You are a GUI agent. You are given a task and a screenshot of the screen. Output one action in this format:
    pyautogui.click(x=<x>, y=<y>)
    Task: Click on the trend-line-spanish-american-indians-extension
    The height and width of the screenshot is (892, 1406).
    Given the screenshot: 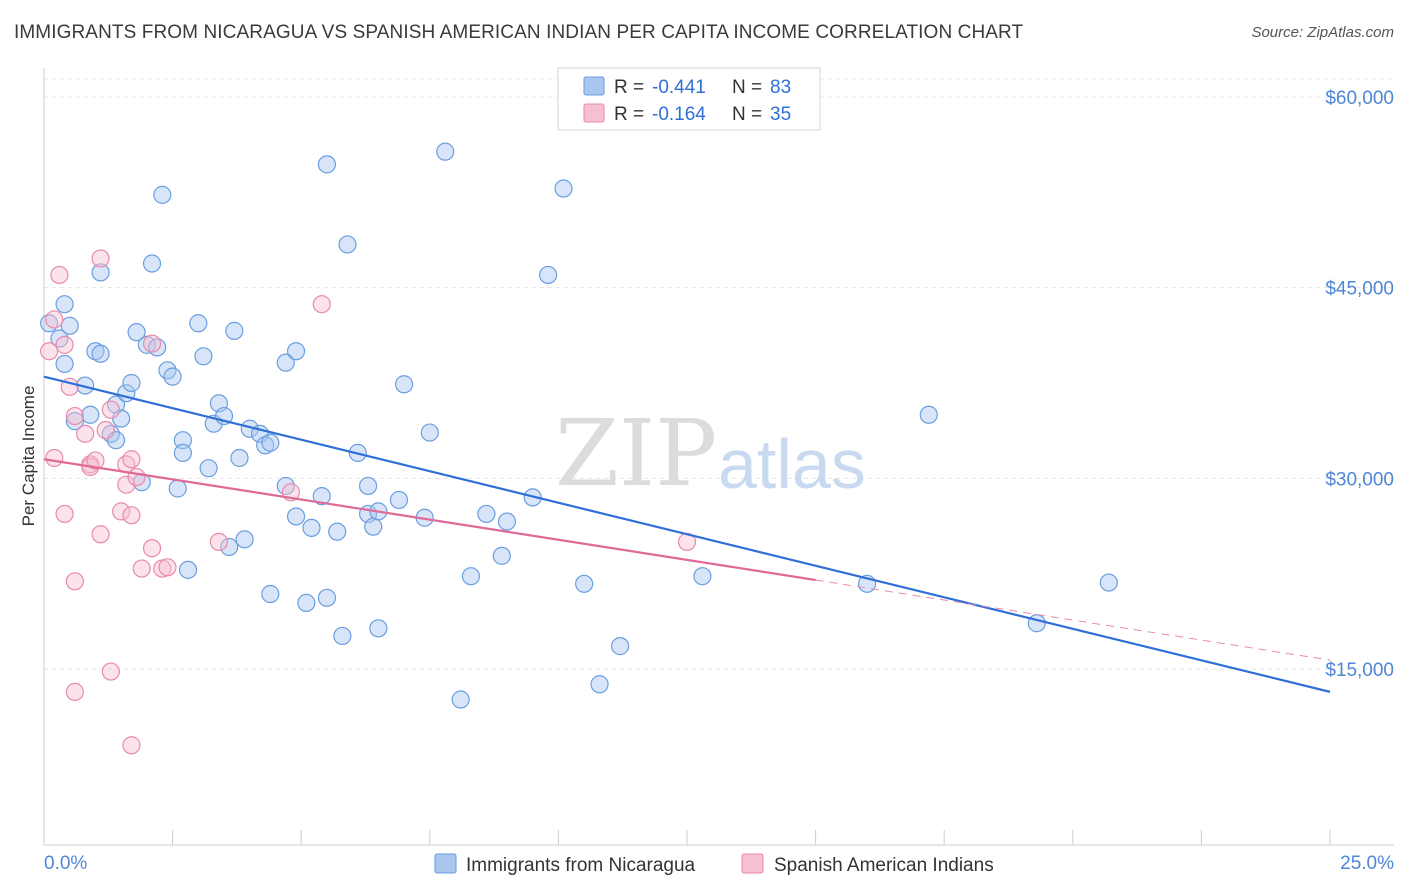 What is the action you would take?
    pyautogui.click(x=1073, y=620)
    